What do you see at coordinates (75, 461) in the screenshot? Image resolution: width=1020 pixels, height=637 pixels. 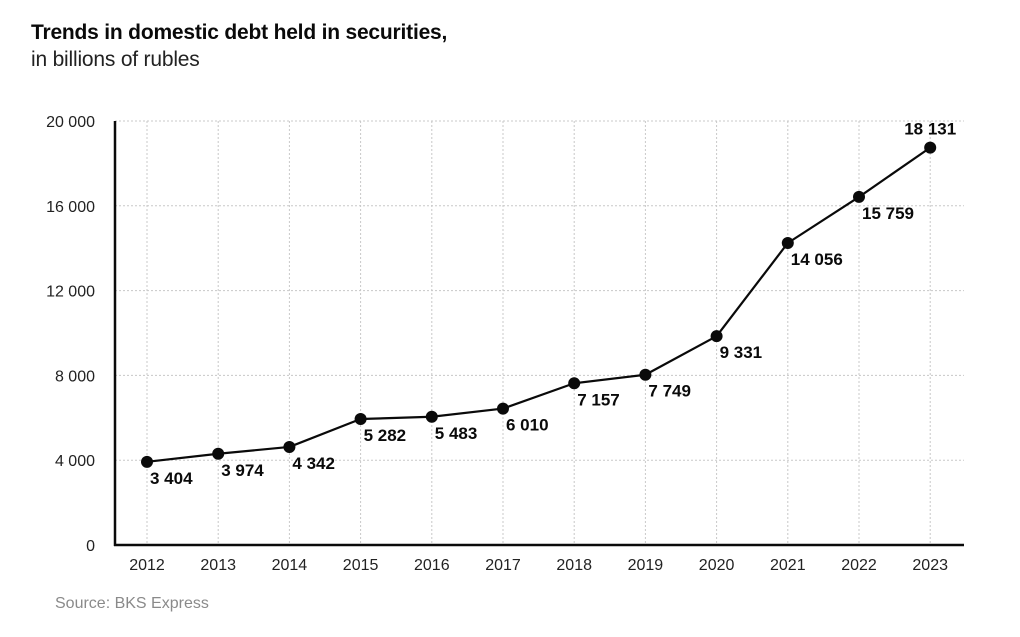 I see `y-tick-label: 4 000` at bounding box center [75, 461].